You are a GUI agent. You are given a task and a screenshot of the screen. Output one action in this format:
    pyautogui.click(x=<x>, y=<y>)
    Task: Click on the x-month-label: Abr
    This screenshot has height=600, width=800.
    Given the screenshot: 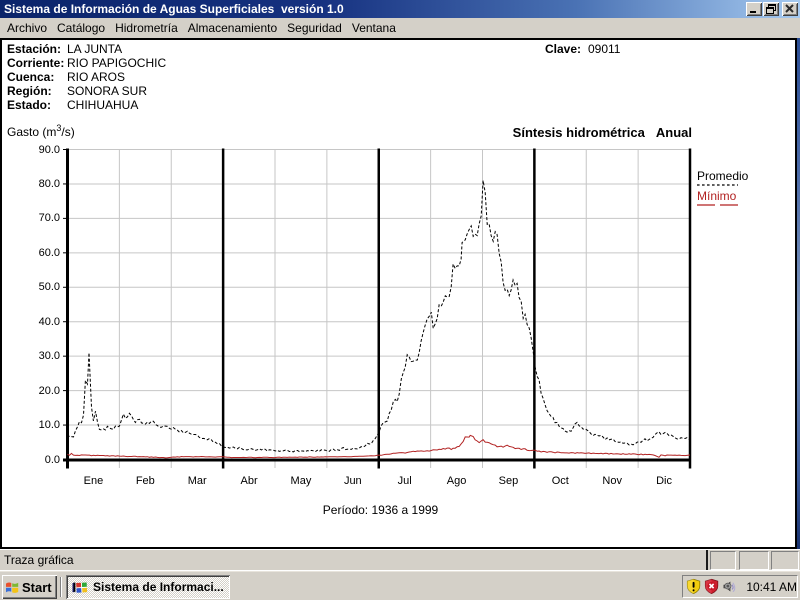 What is the action you would take?
    pyautogui.click(x=249, y=480)
    